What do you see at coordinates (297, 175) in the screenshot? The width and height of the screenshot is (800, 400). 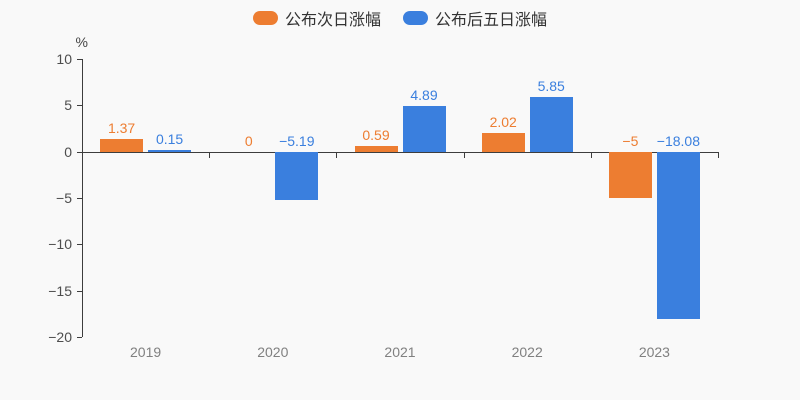 I see `bar-s1-2020` at bounding box center [297, 175].